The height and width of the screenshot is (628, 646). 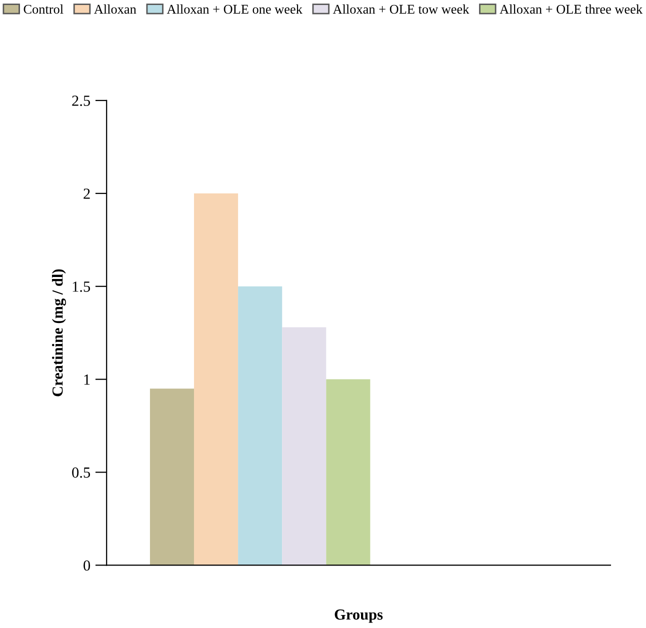 What do you see at coordinates (401, 9) in the screenshot?
I see `legend-label: Alloxan + OLE tow week` at bounding box center [401, 9].